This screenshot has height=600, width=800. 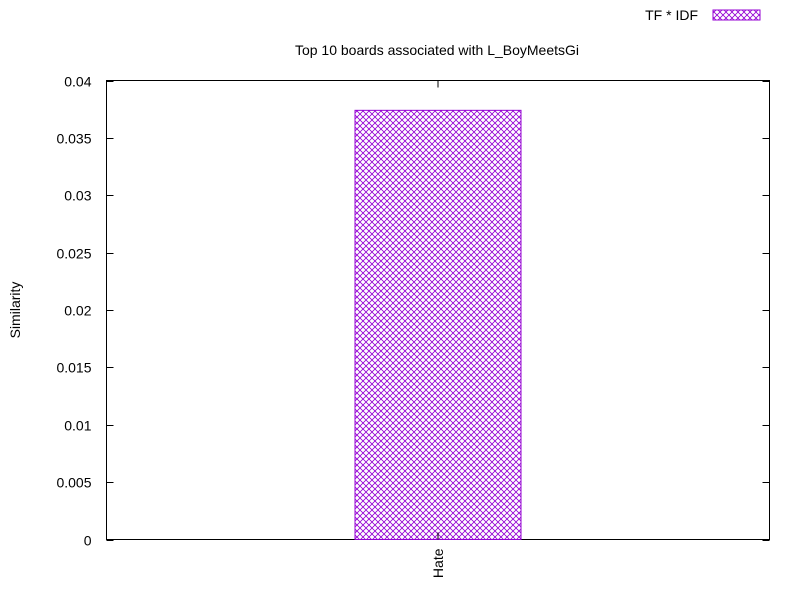 I want to click on y-axis-label: Similarity, so click(x=15, y=310).